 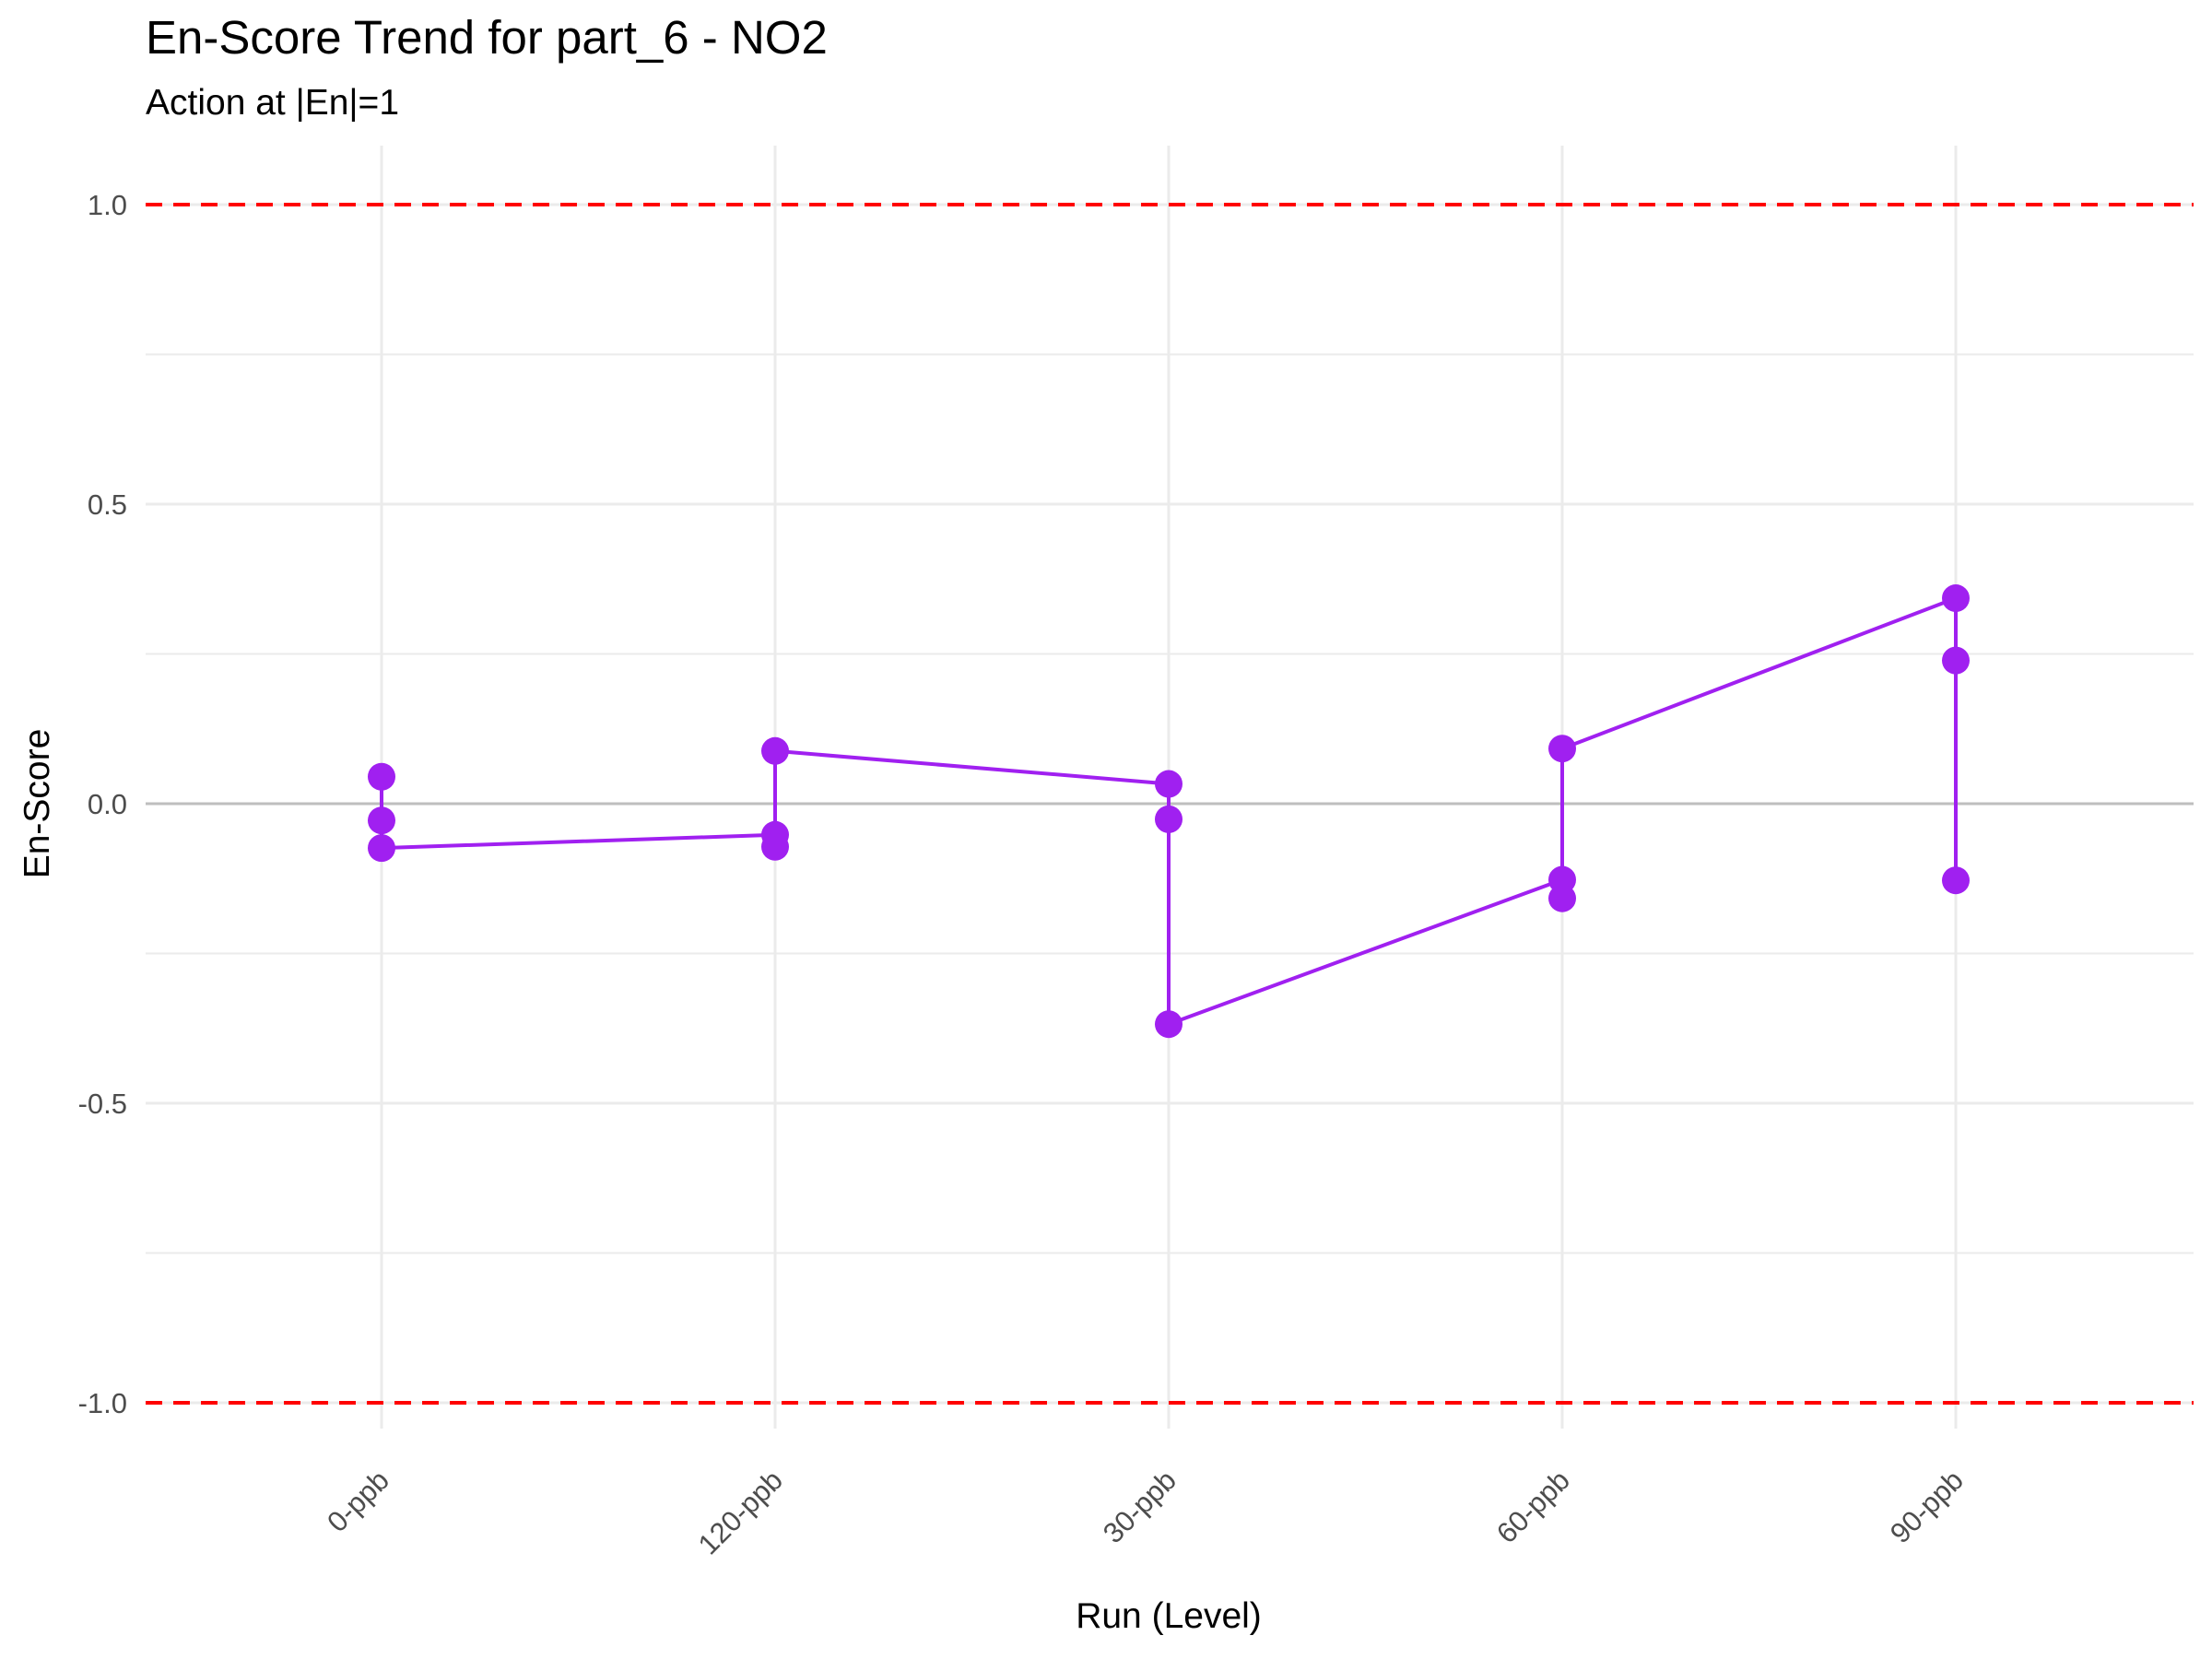 What do you see at coordinates (487, 37) in the screenshot?
I see `chart-title: En-Score Trend for part_6 - NO2` at bounding box center [487, 37].